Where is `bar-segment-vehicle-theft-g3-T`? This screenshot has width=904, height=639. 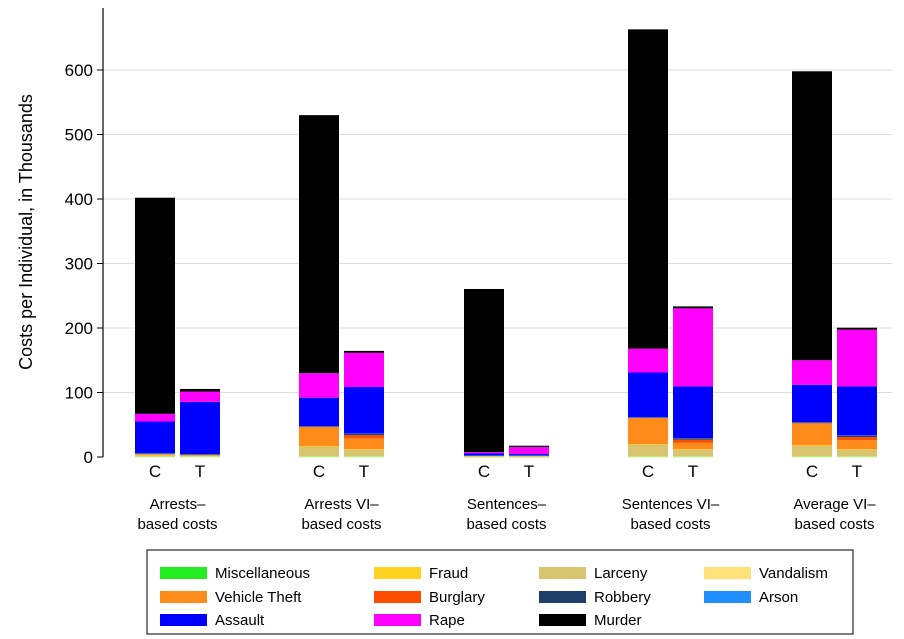 bar-segment-vehicle-theft-g3-T is located at coordinates (693, 446).